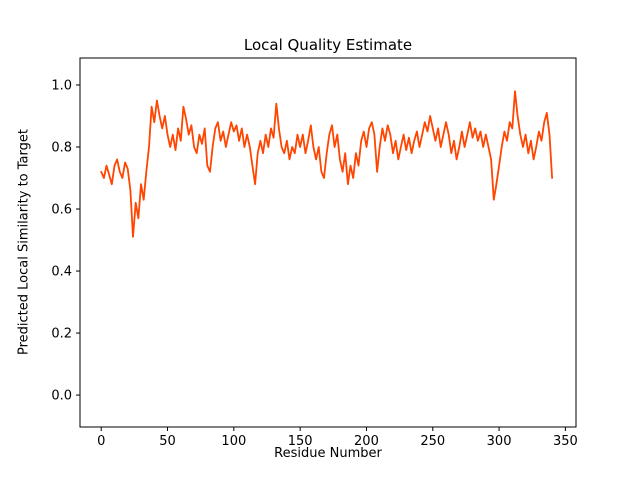  Describe the element at coordinates (432, 441) in the screenshot. I see `x-tick-label: 250` at that location.